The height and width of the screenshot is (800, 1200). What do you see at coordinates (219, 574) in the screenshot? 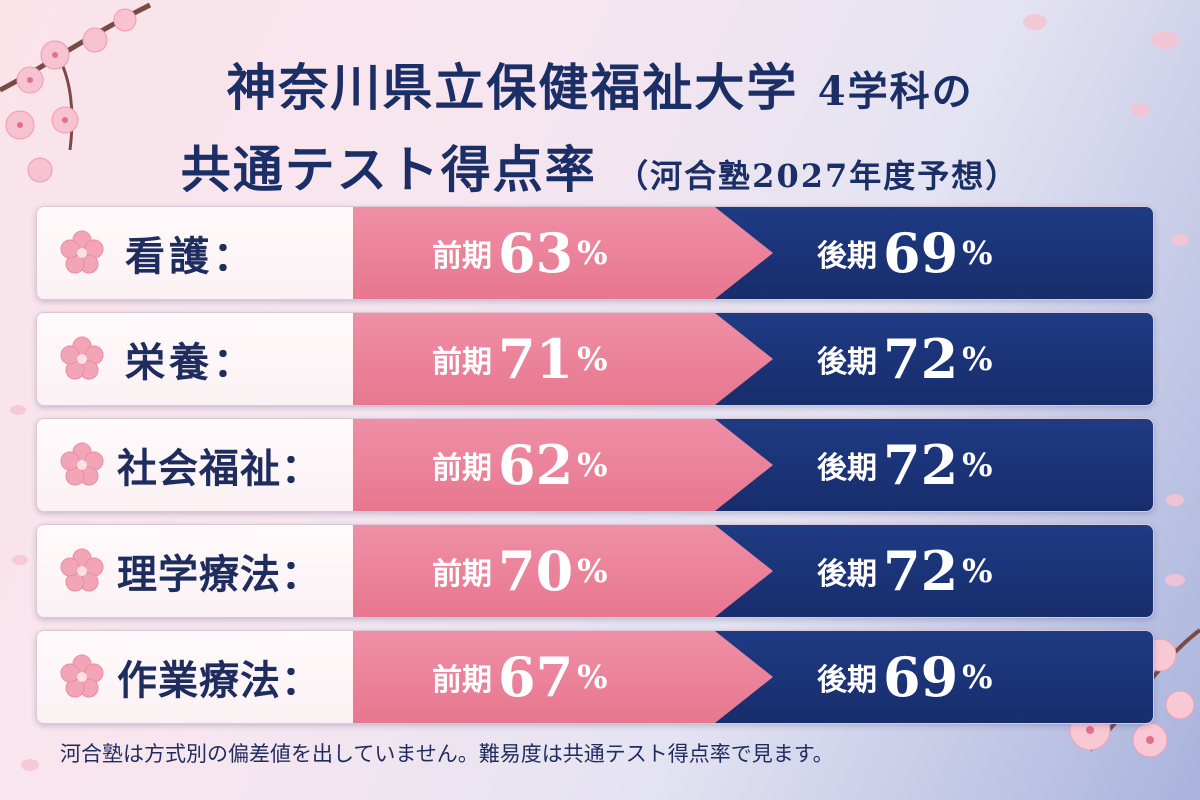
I see `department-label: 理学療法：` at bounding box center [219, 574].